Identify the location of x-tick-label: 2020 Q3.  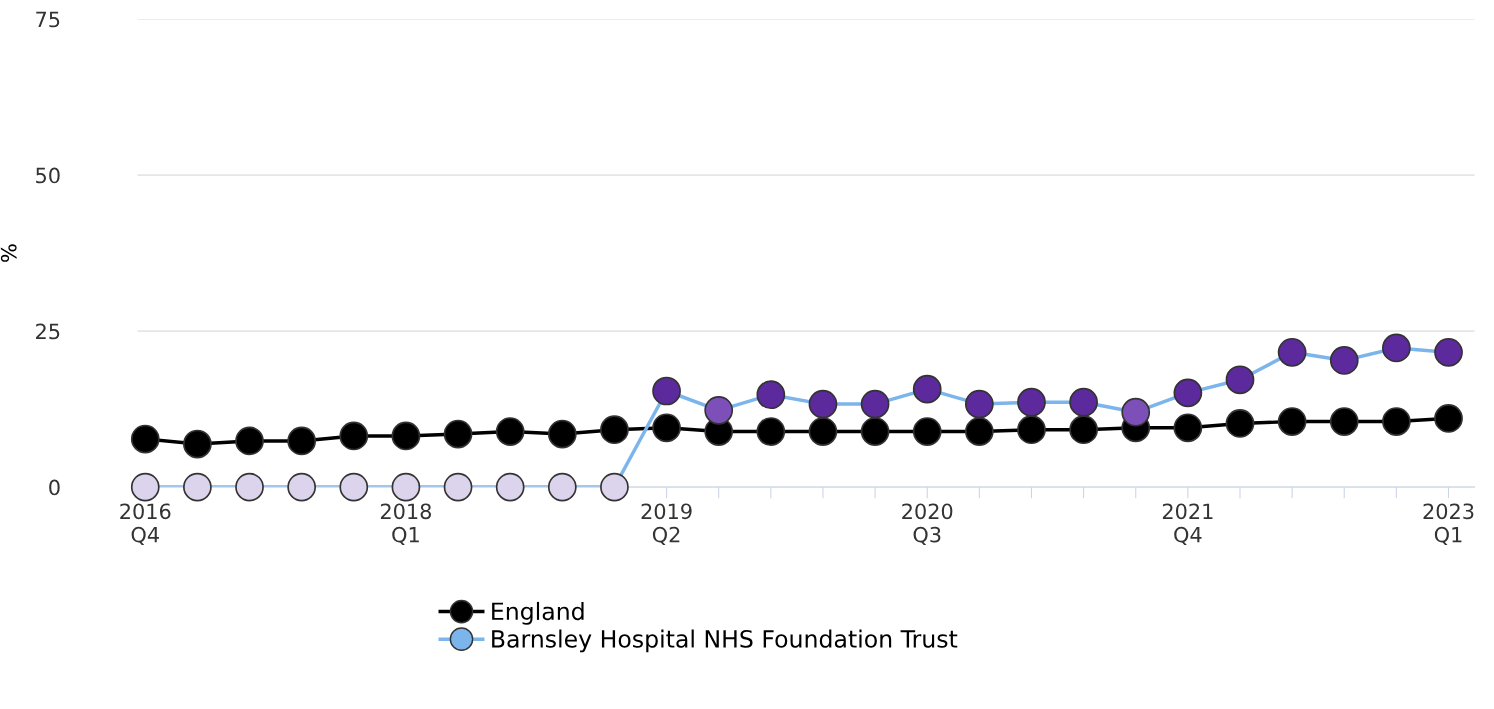
(927, 524).